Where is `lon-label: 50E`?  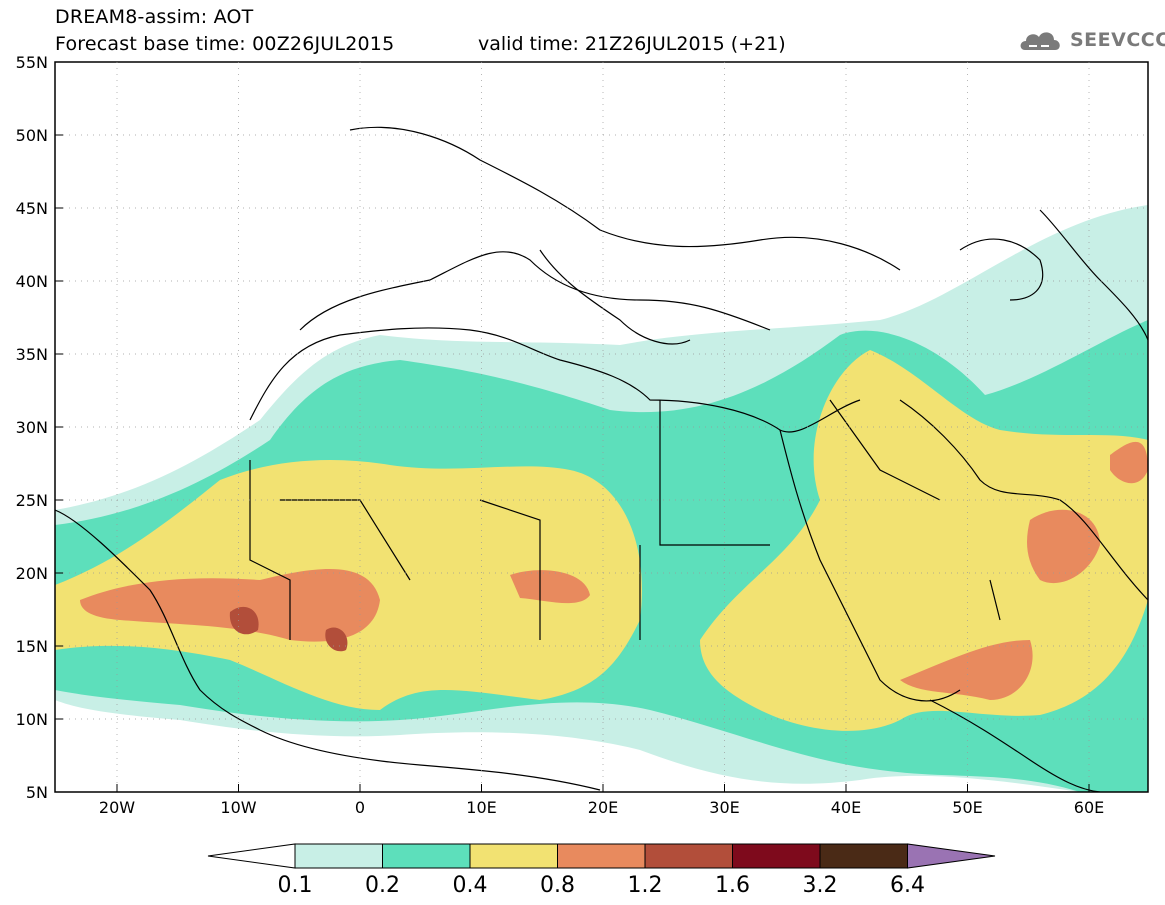
lon-label: 50E is located at coordinates (967, 807).